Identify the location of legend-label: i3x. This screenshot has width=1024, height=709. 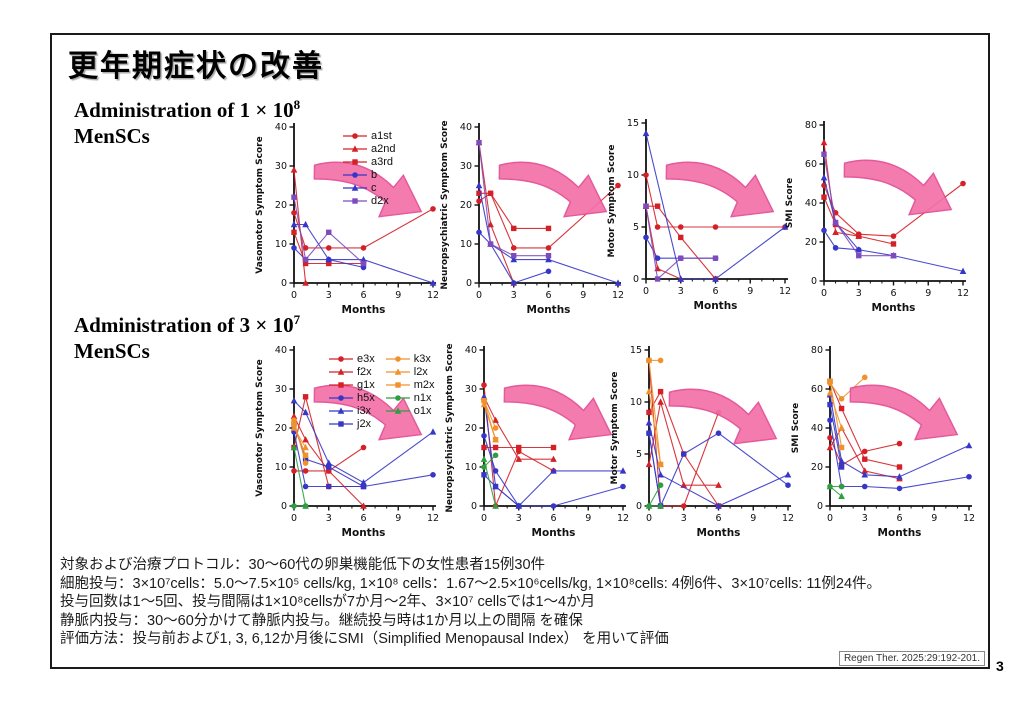
(364, 410).